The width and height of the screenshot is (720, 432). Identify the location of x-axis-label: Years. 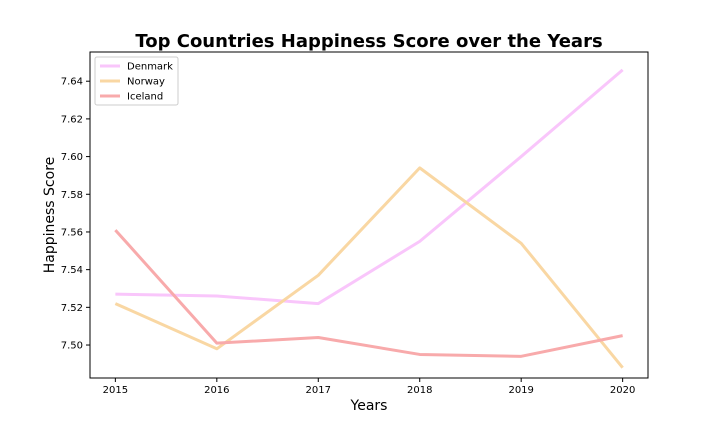
(369, 406).